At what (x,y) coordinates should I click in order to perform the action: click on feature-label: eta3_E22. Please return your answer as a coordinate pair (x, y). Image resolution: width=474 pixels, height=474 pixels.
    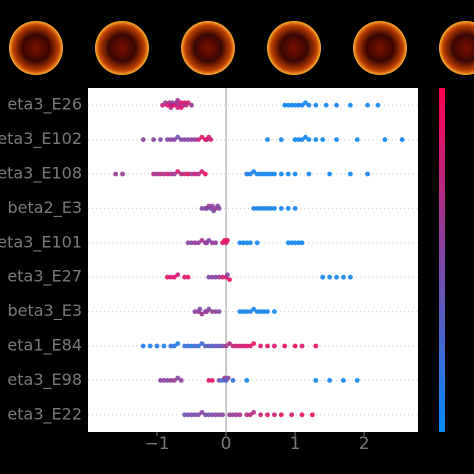
    Looking at the image, I should click on (44, 414).